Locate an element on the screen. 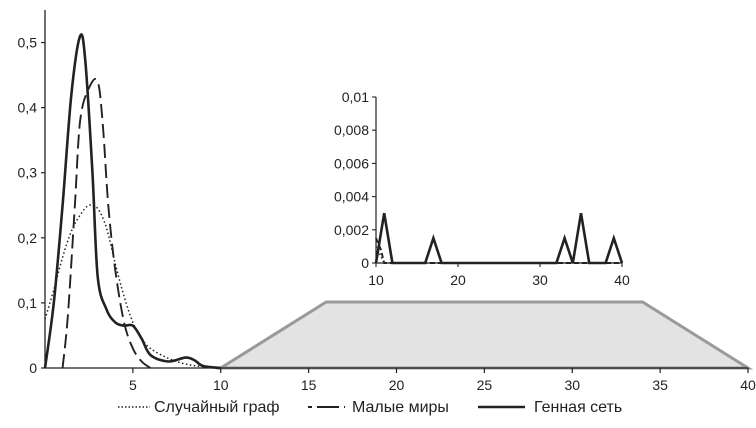 This screenshot has height=428, width=756. inset-y-tick-label: 0,002 is located at coordinates (351, 230).